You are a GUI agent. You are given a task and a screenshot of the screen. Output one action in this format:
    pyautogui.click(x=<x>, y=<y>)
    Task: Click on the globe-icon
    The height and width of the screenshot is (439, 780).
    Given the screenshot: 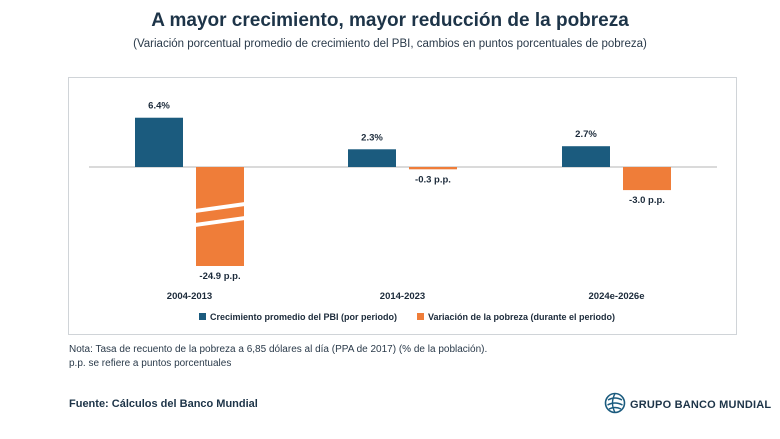 What is the action you would take?
    pyautogui.click(x=615, y=405)
    